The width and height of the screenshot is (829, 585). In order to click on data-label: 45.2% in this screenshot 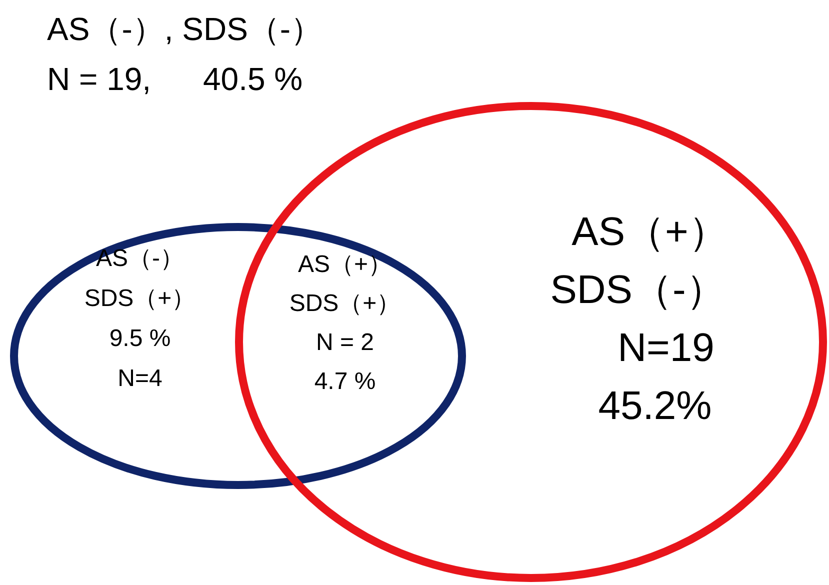, I will do `click(655, 406)`.